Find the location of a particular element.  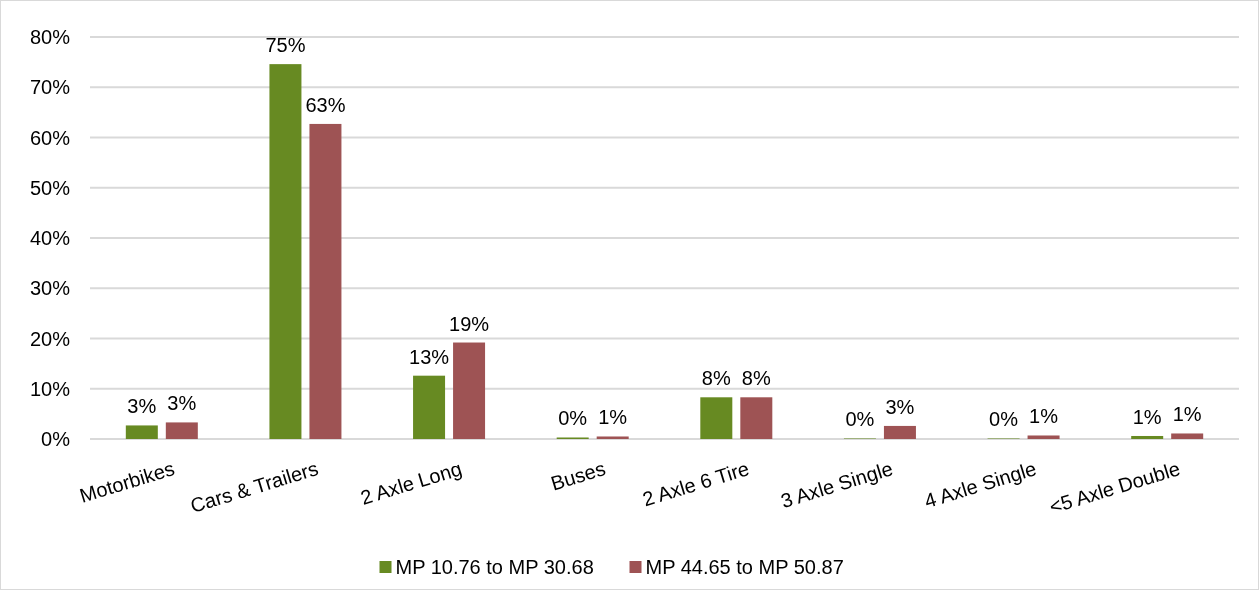

x-tick-label: 2 Axle Long is located at coordinates (411, 483).